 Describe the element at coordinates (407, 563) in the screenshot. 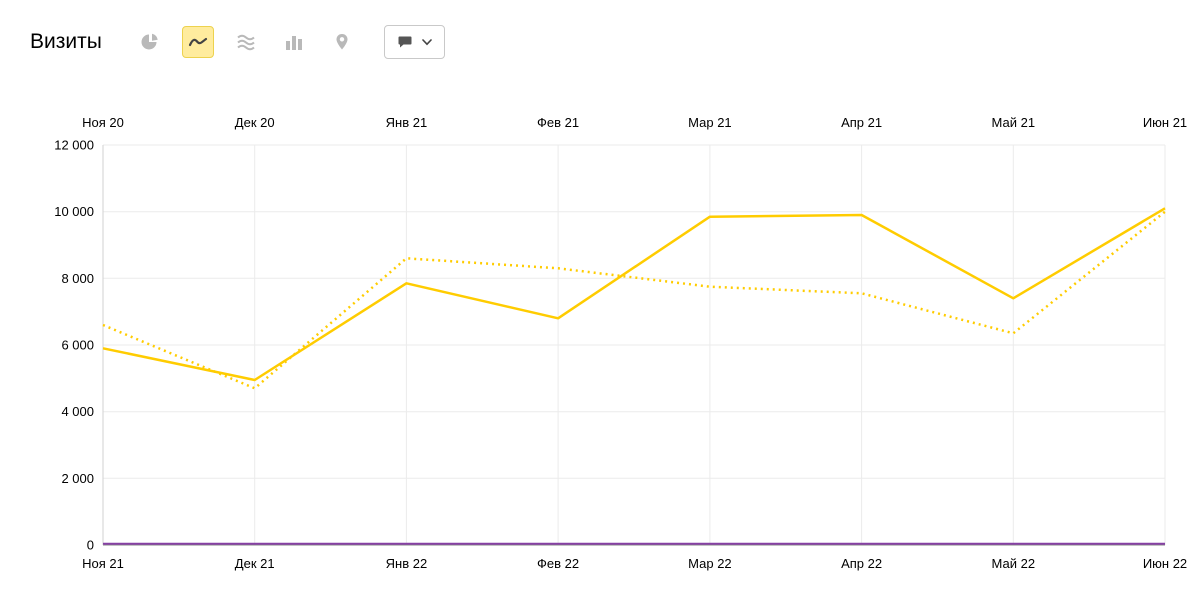

I see `x-axis-label-bottom: Янв 22` at that location.